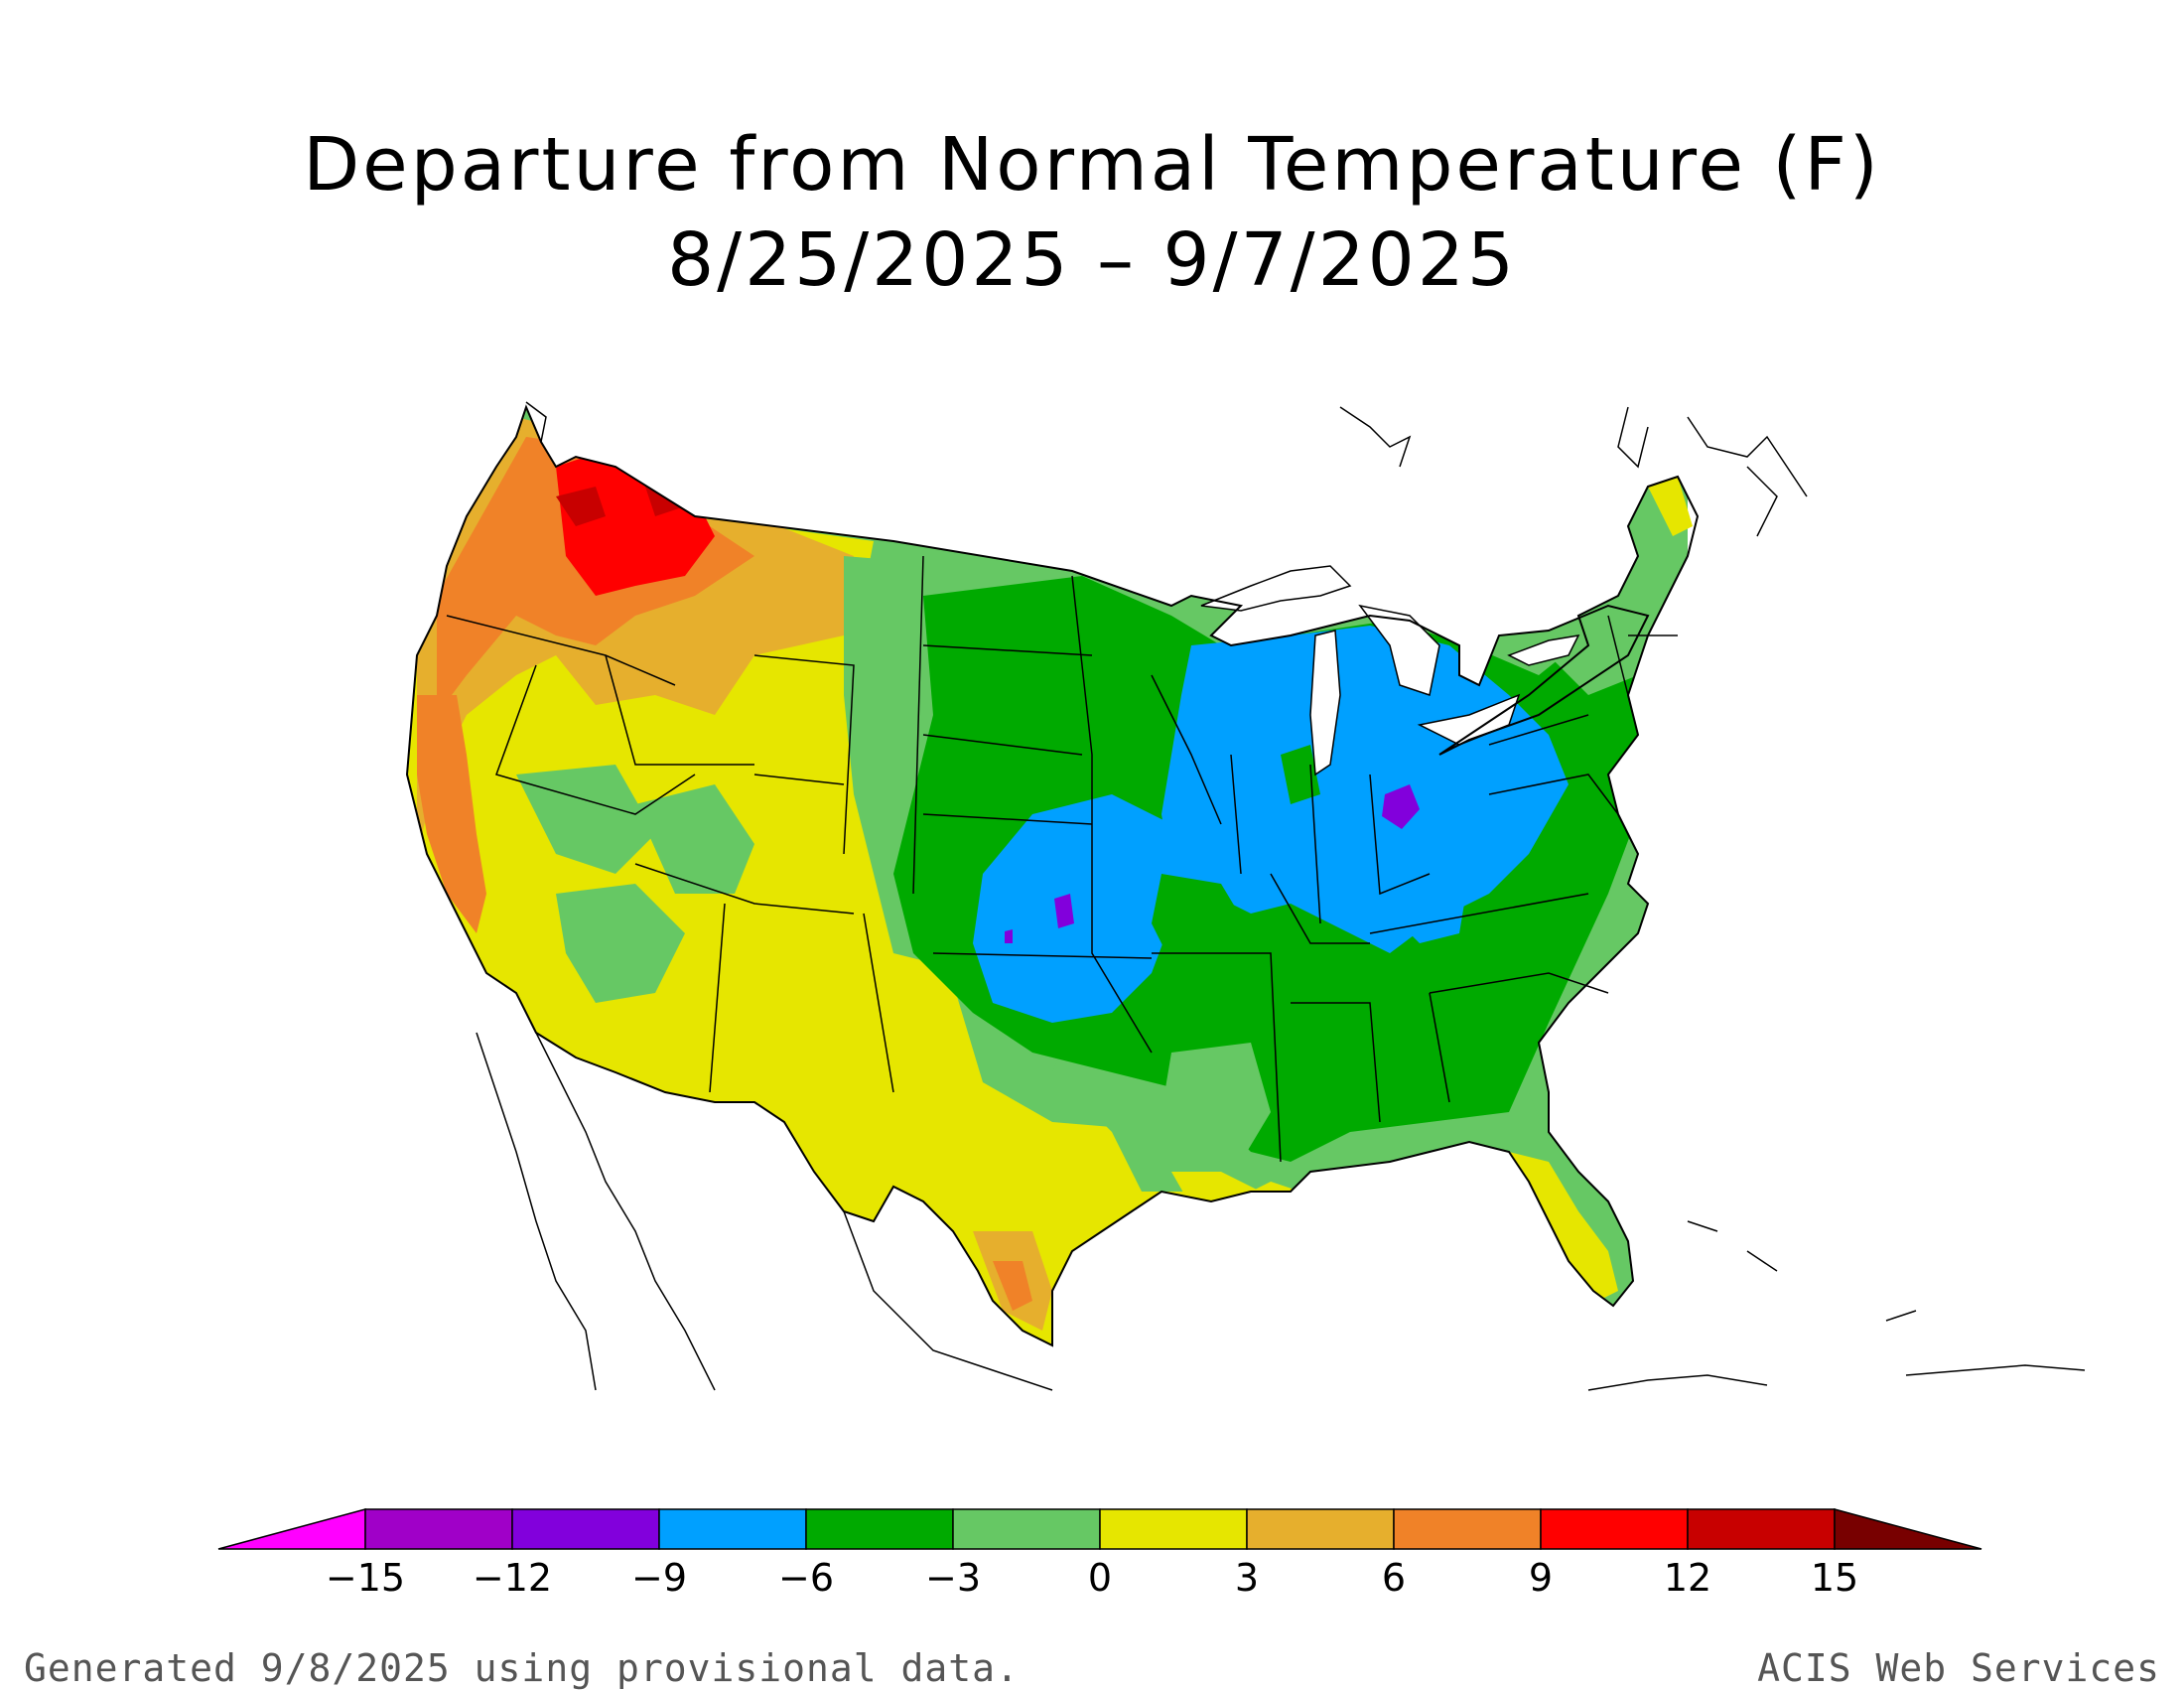  What do you see at coordinates (365, 1578) in the screenshot?
I see `legend-tick-label: −15` at bounding box center [365, 1578].